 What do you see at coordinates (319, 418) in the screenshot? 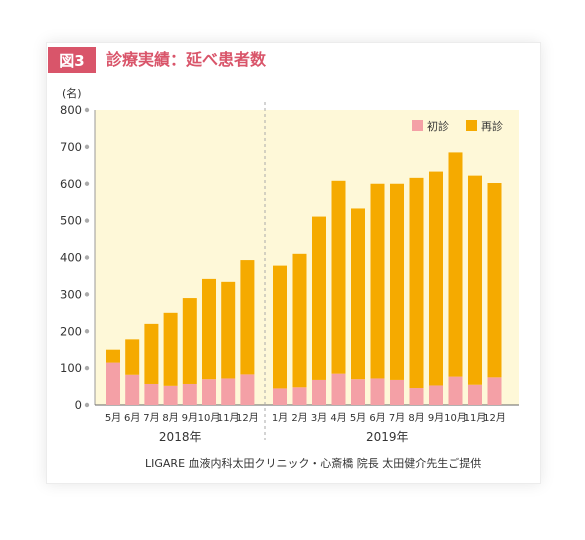
I see `x-tick-label: 3月` at bounding box center [319, 418].